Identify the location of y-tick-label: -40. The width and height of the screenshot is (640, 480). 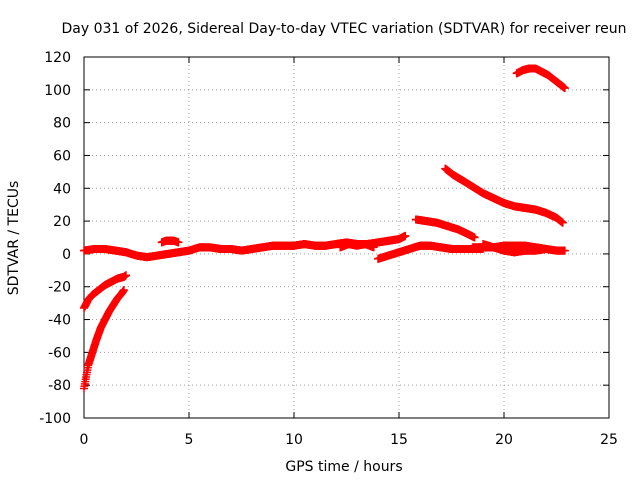
(59, 321).